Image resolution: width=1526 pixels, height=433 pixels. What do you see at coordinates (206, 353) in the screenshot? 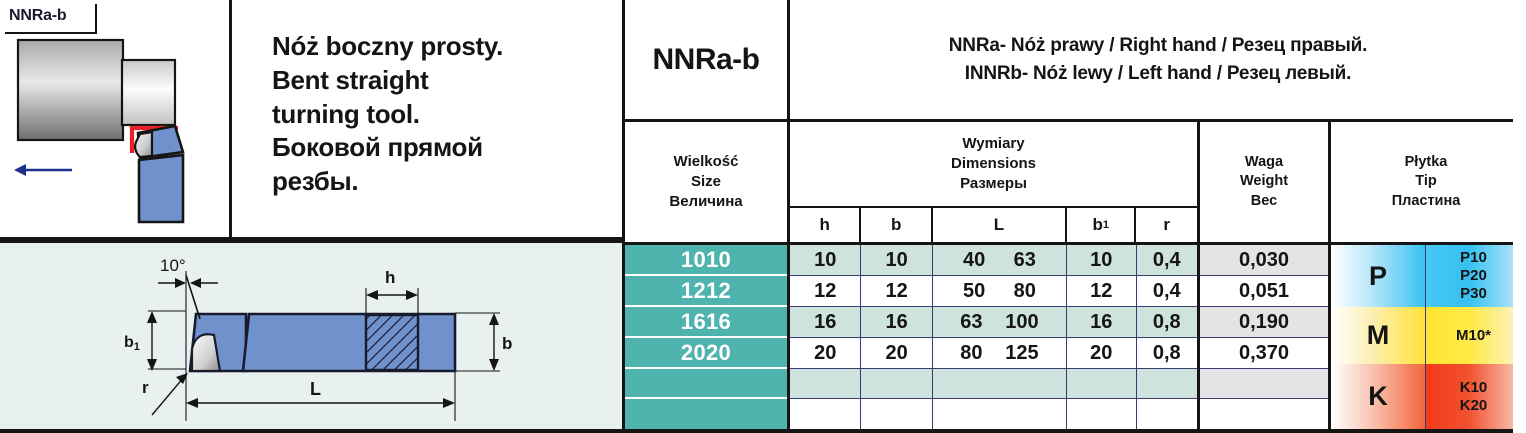
I see `nose-radius` at bounding box center [206, 353].